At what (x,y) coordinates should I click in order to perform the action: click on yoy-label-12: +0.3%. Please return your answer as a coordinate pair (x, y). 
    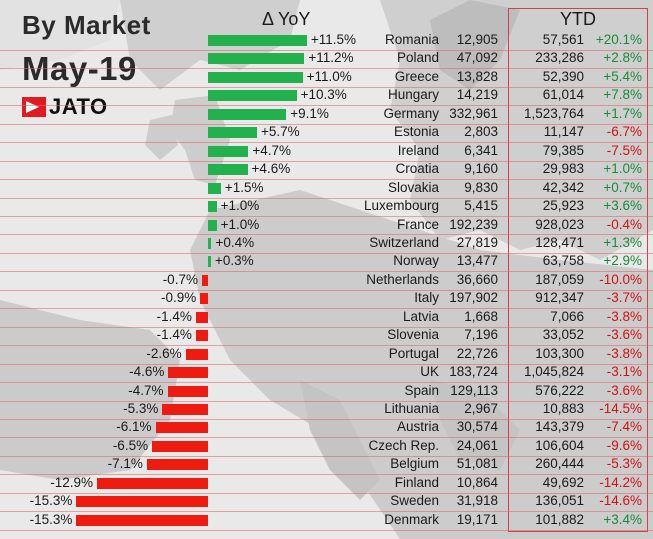
    Looking at the image, I should click on (234, 261).